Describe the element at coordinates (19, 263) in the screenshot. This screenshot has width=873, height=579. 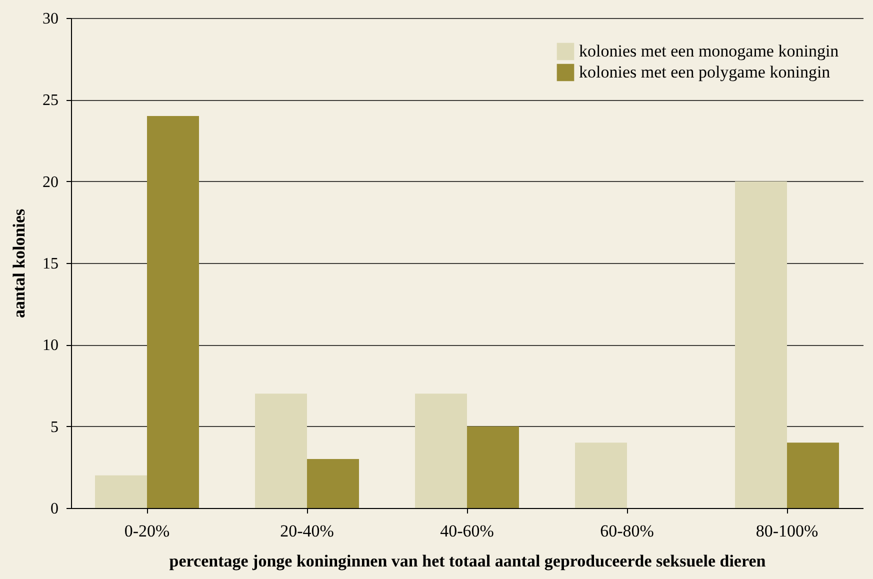
I see `y-axis-title: aantal kolonies` at that location.